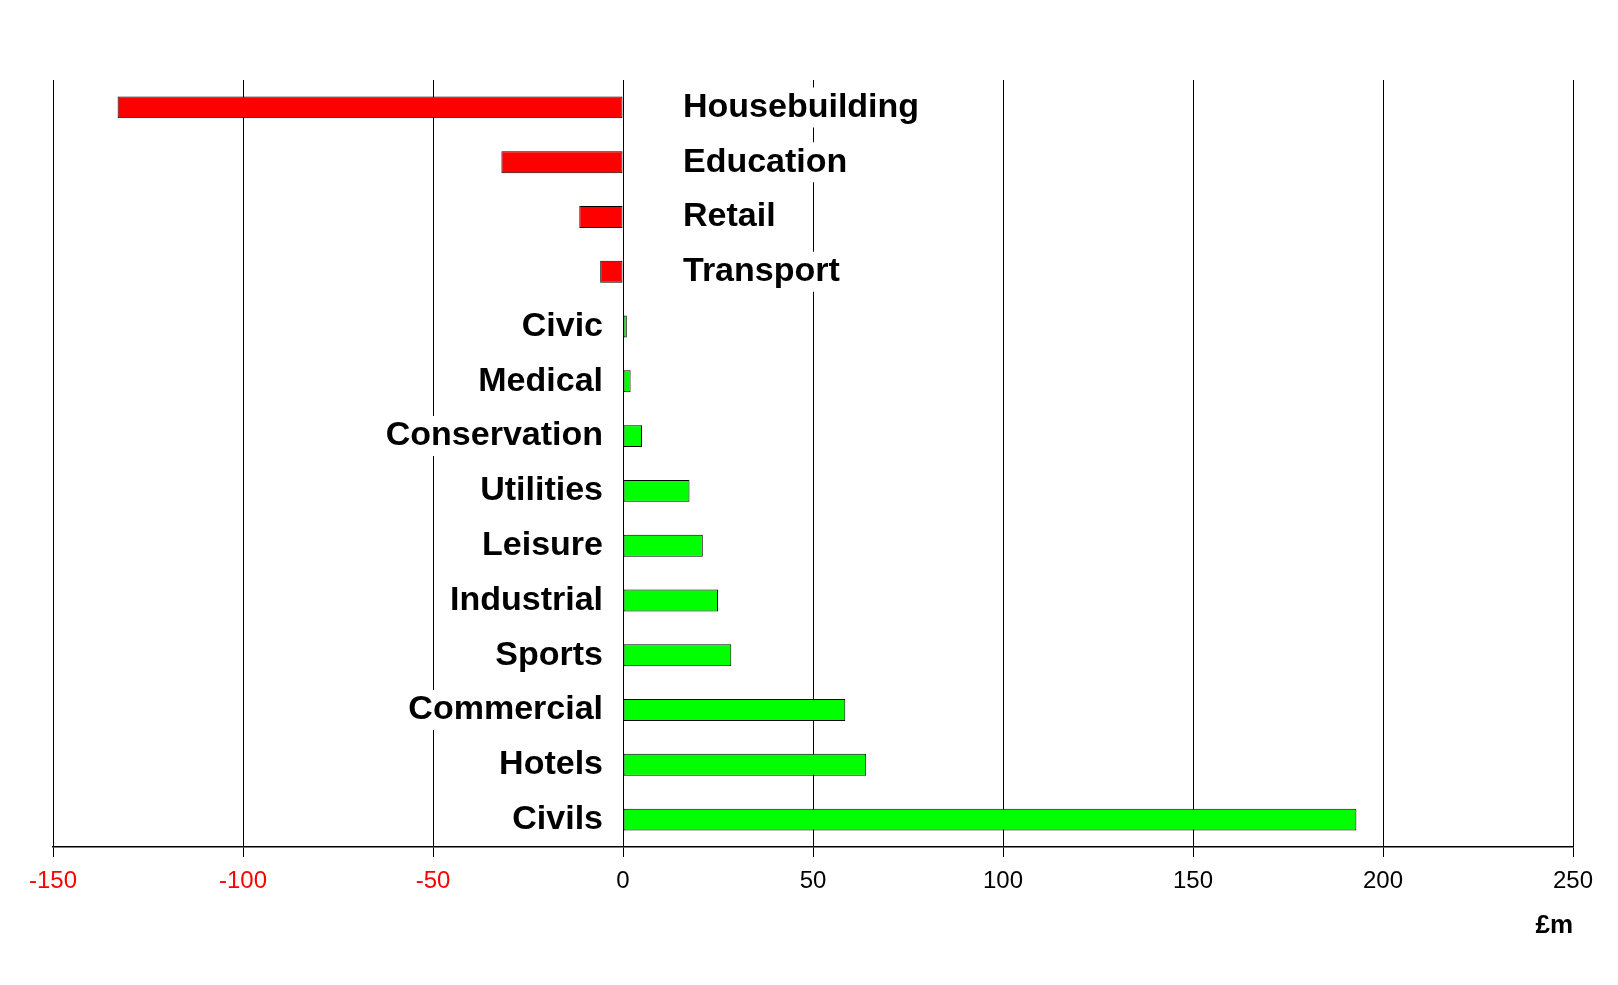 The width and height of the screenshot is (1618, 985). Describe the element at coordinates (558, 816) in the screenshot. I see `y-tick-label: Civils` at that location.